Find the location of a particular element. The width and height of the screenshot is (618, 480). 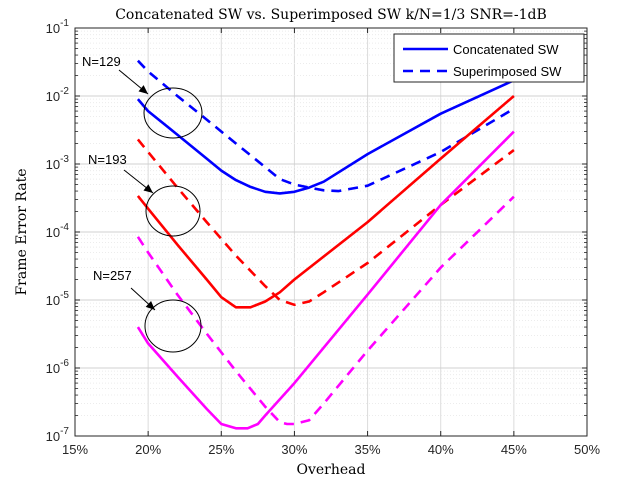

y-tick-label: 10⁻¹ is located at coordinates (58, 27).